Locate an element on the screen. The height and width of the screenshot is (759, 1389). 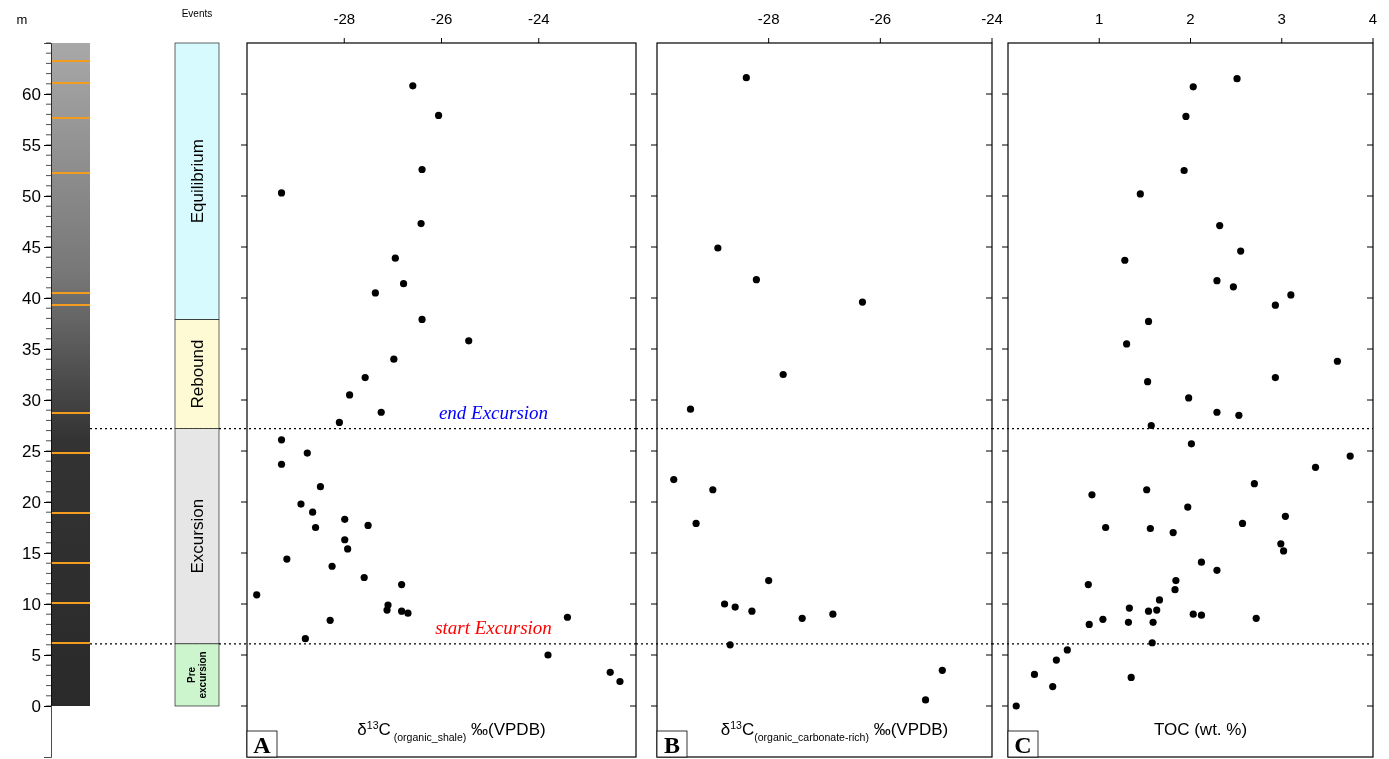
x-axis-title: TOC (wt. %) is located at coordinates (1200, 729).